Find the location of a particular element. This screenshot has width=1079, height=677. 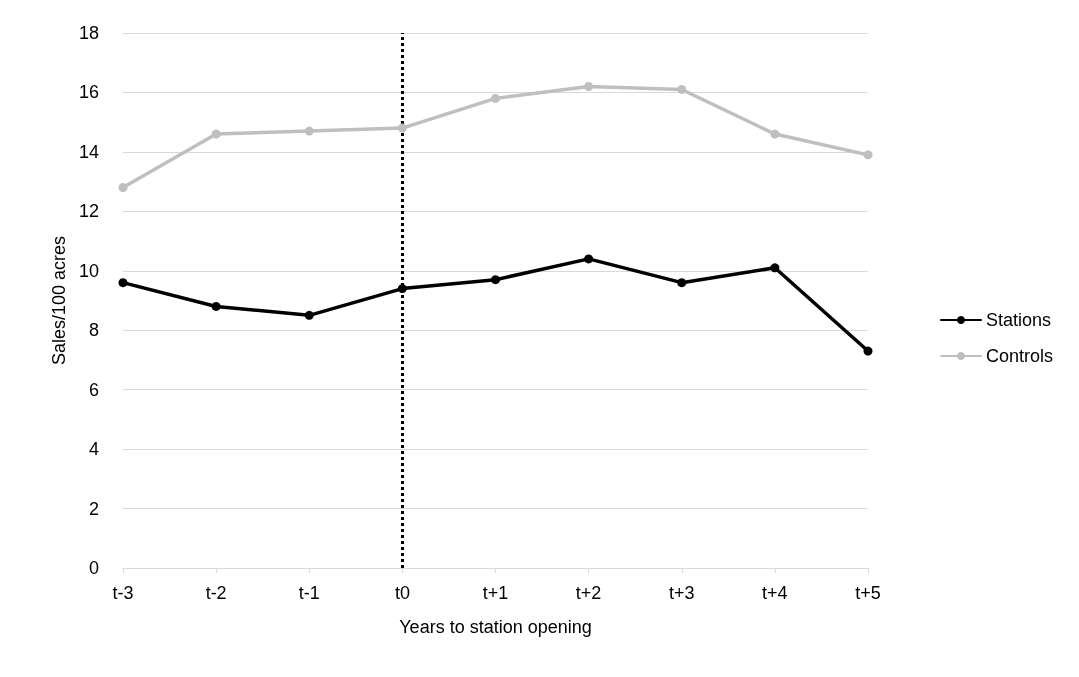

y-tick-label: 18 is located at coordinates (88, 33).